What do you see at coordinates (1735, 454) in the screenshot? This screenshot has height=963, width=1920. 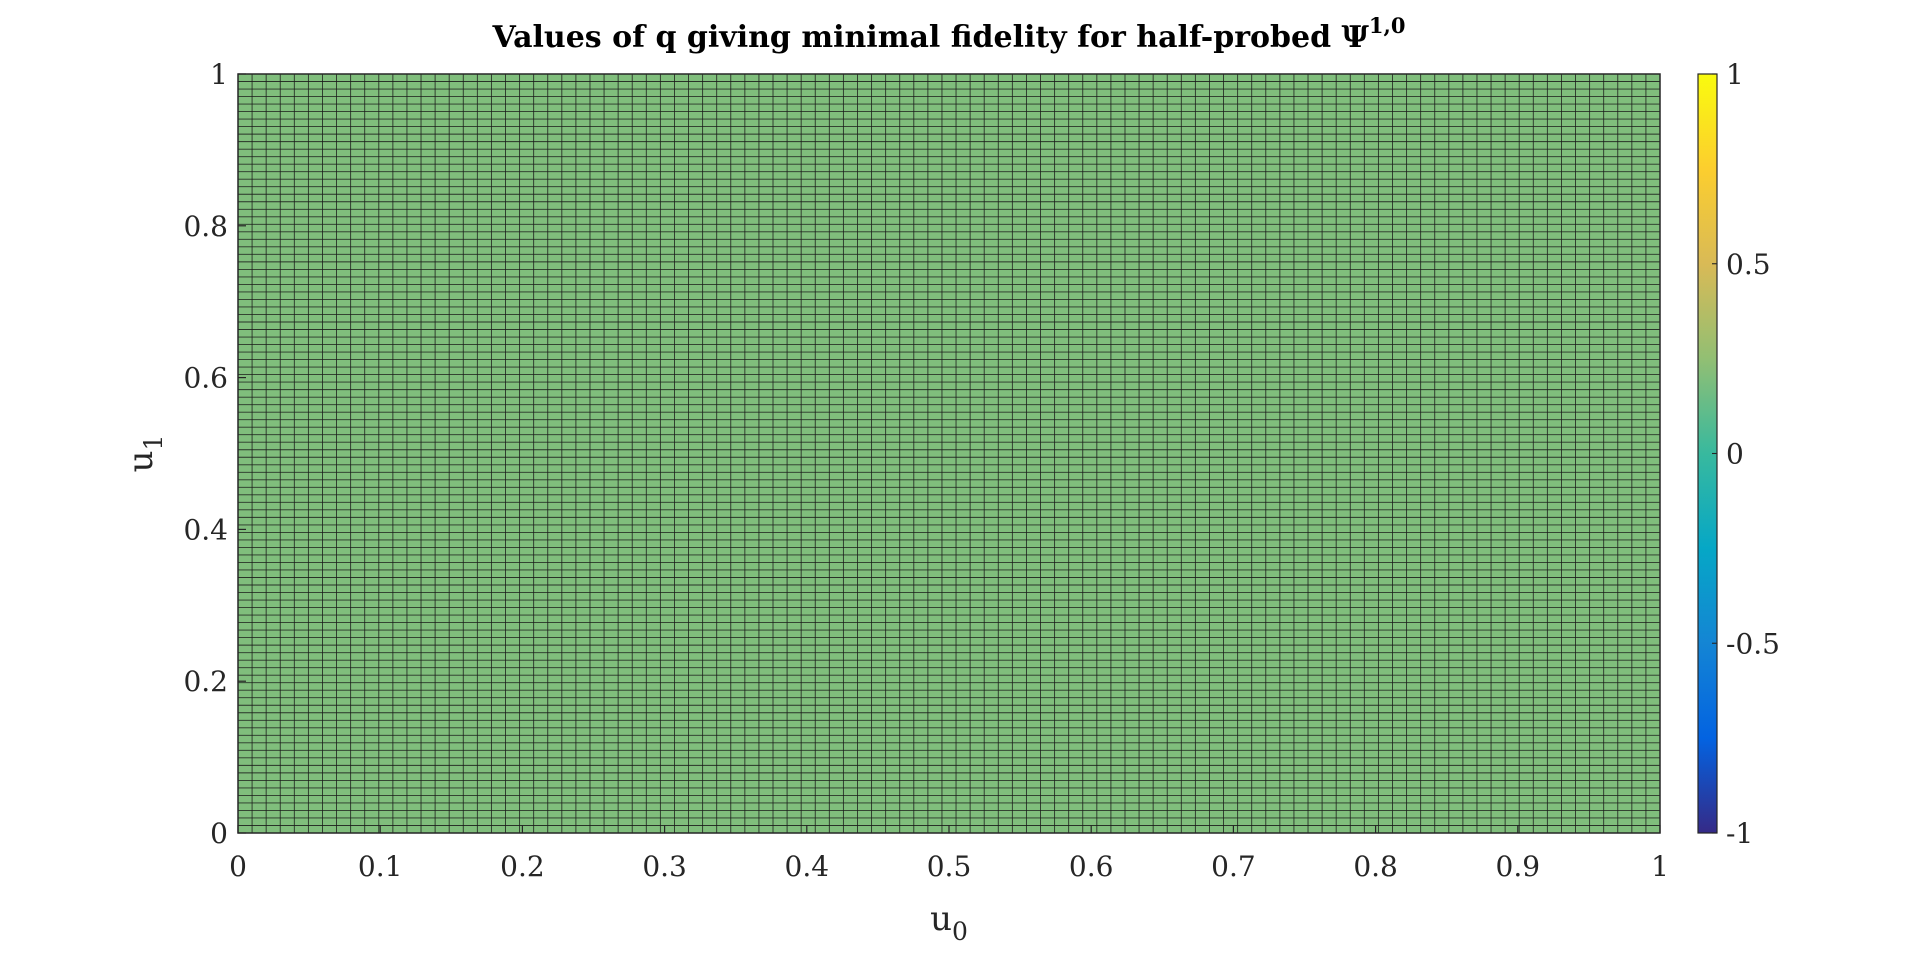 I see `colorbar-tick-label: 0` at bounding box center [1735, 454].